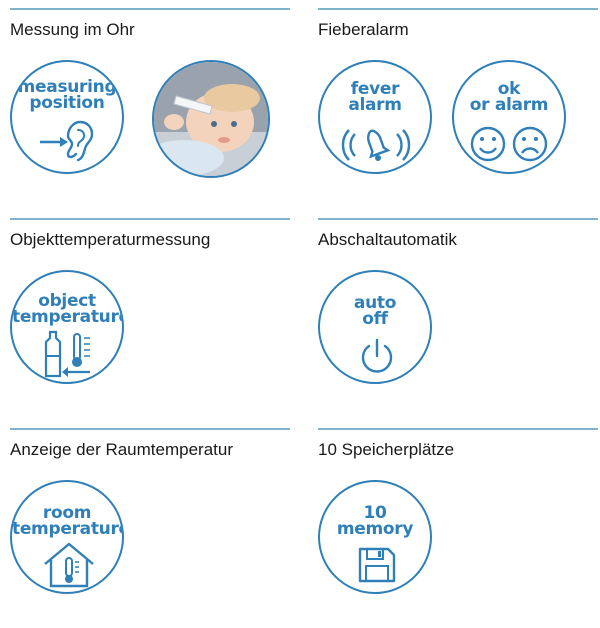 This screenshot has width=600, height=628. What do you see at coordinates (211, 119) in the screenshot?
I see `baby-ear-measurement-photo` at bounding box center [211, 119].